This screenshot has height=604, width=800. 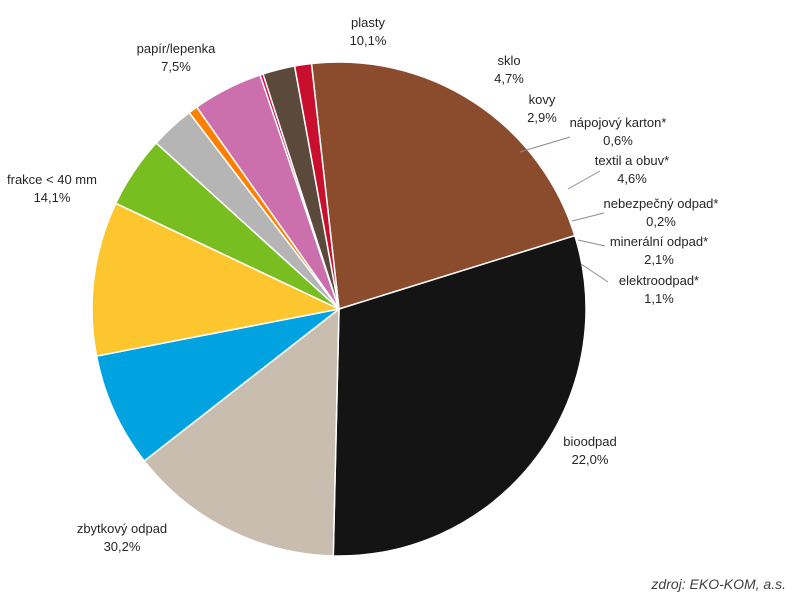 I want to click on data-label-elektroodpad: elektroodpad* 1,1%, so click(x=659, y=289).